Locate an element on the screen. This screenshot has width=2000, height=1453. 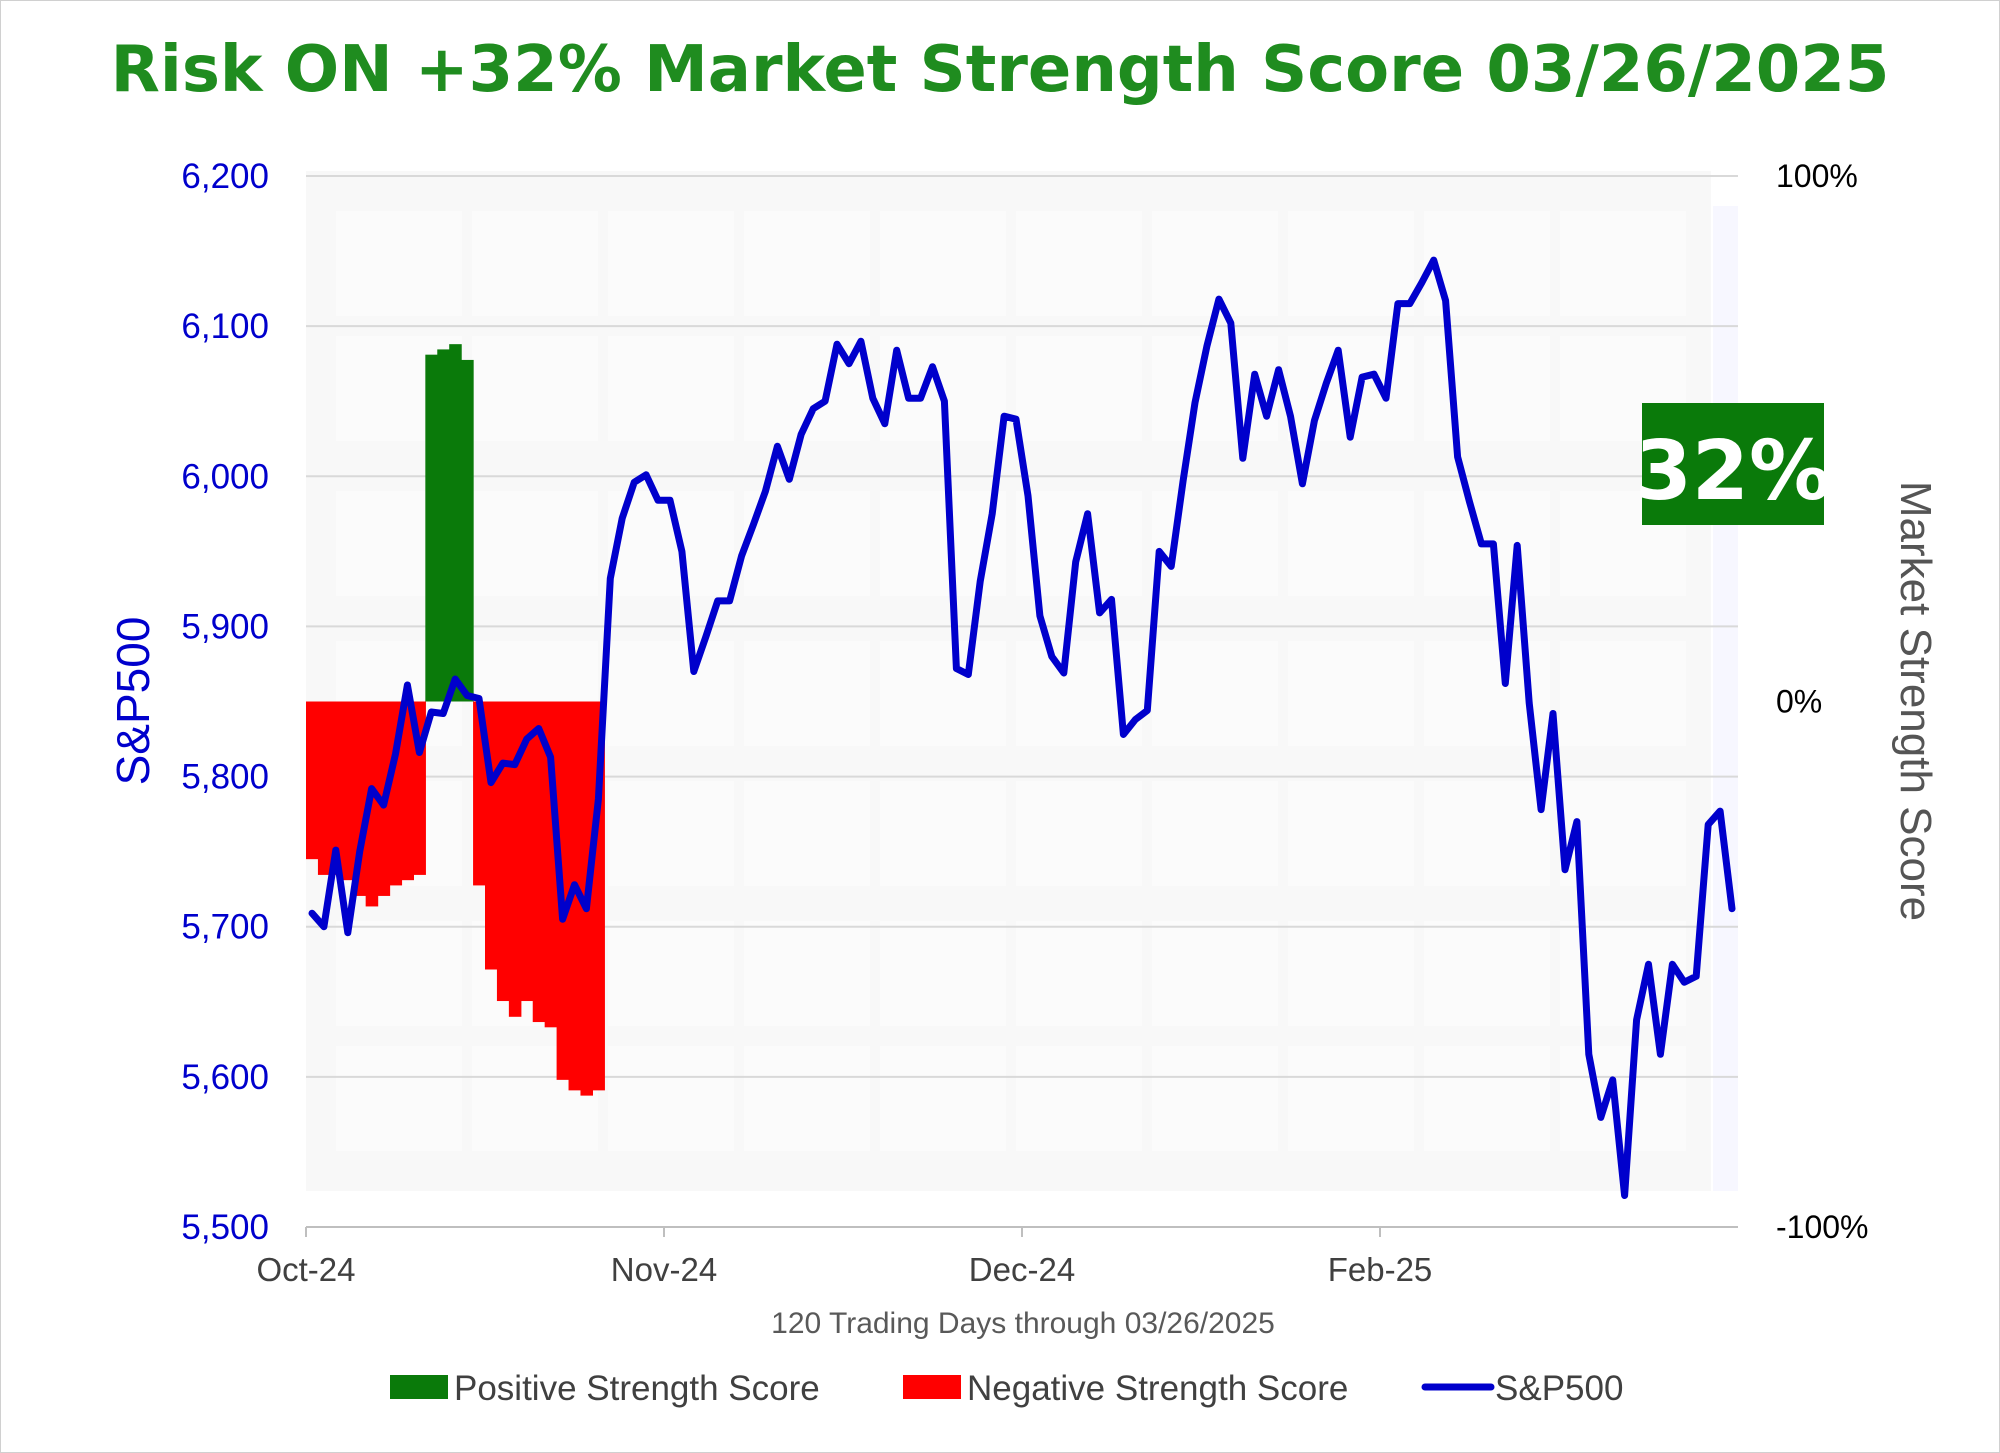
legend-label-sp500: S&P500 is located at coordinates (1559, 1388).